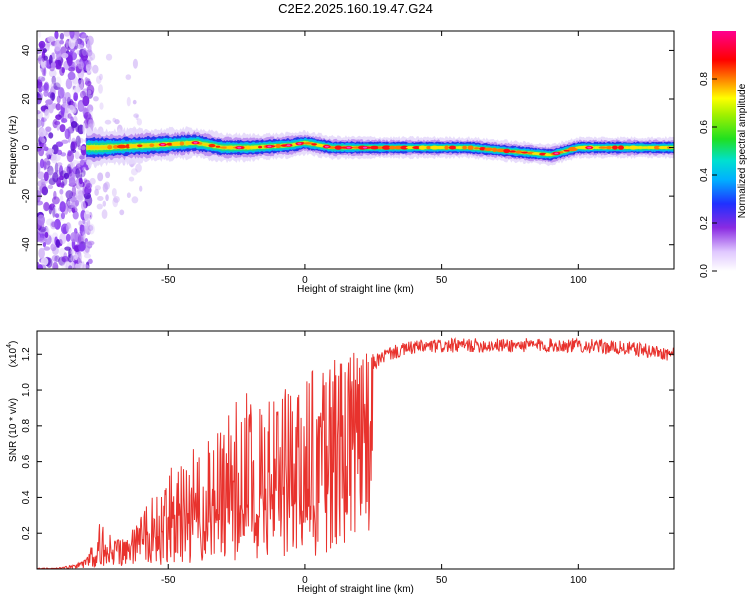 Image resolution: width=750 pixels, height=600 pixels. I want to click on colorbar-ticks: 0.0 0.2 0.4 0.6 0.8, so click(708, 175).